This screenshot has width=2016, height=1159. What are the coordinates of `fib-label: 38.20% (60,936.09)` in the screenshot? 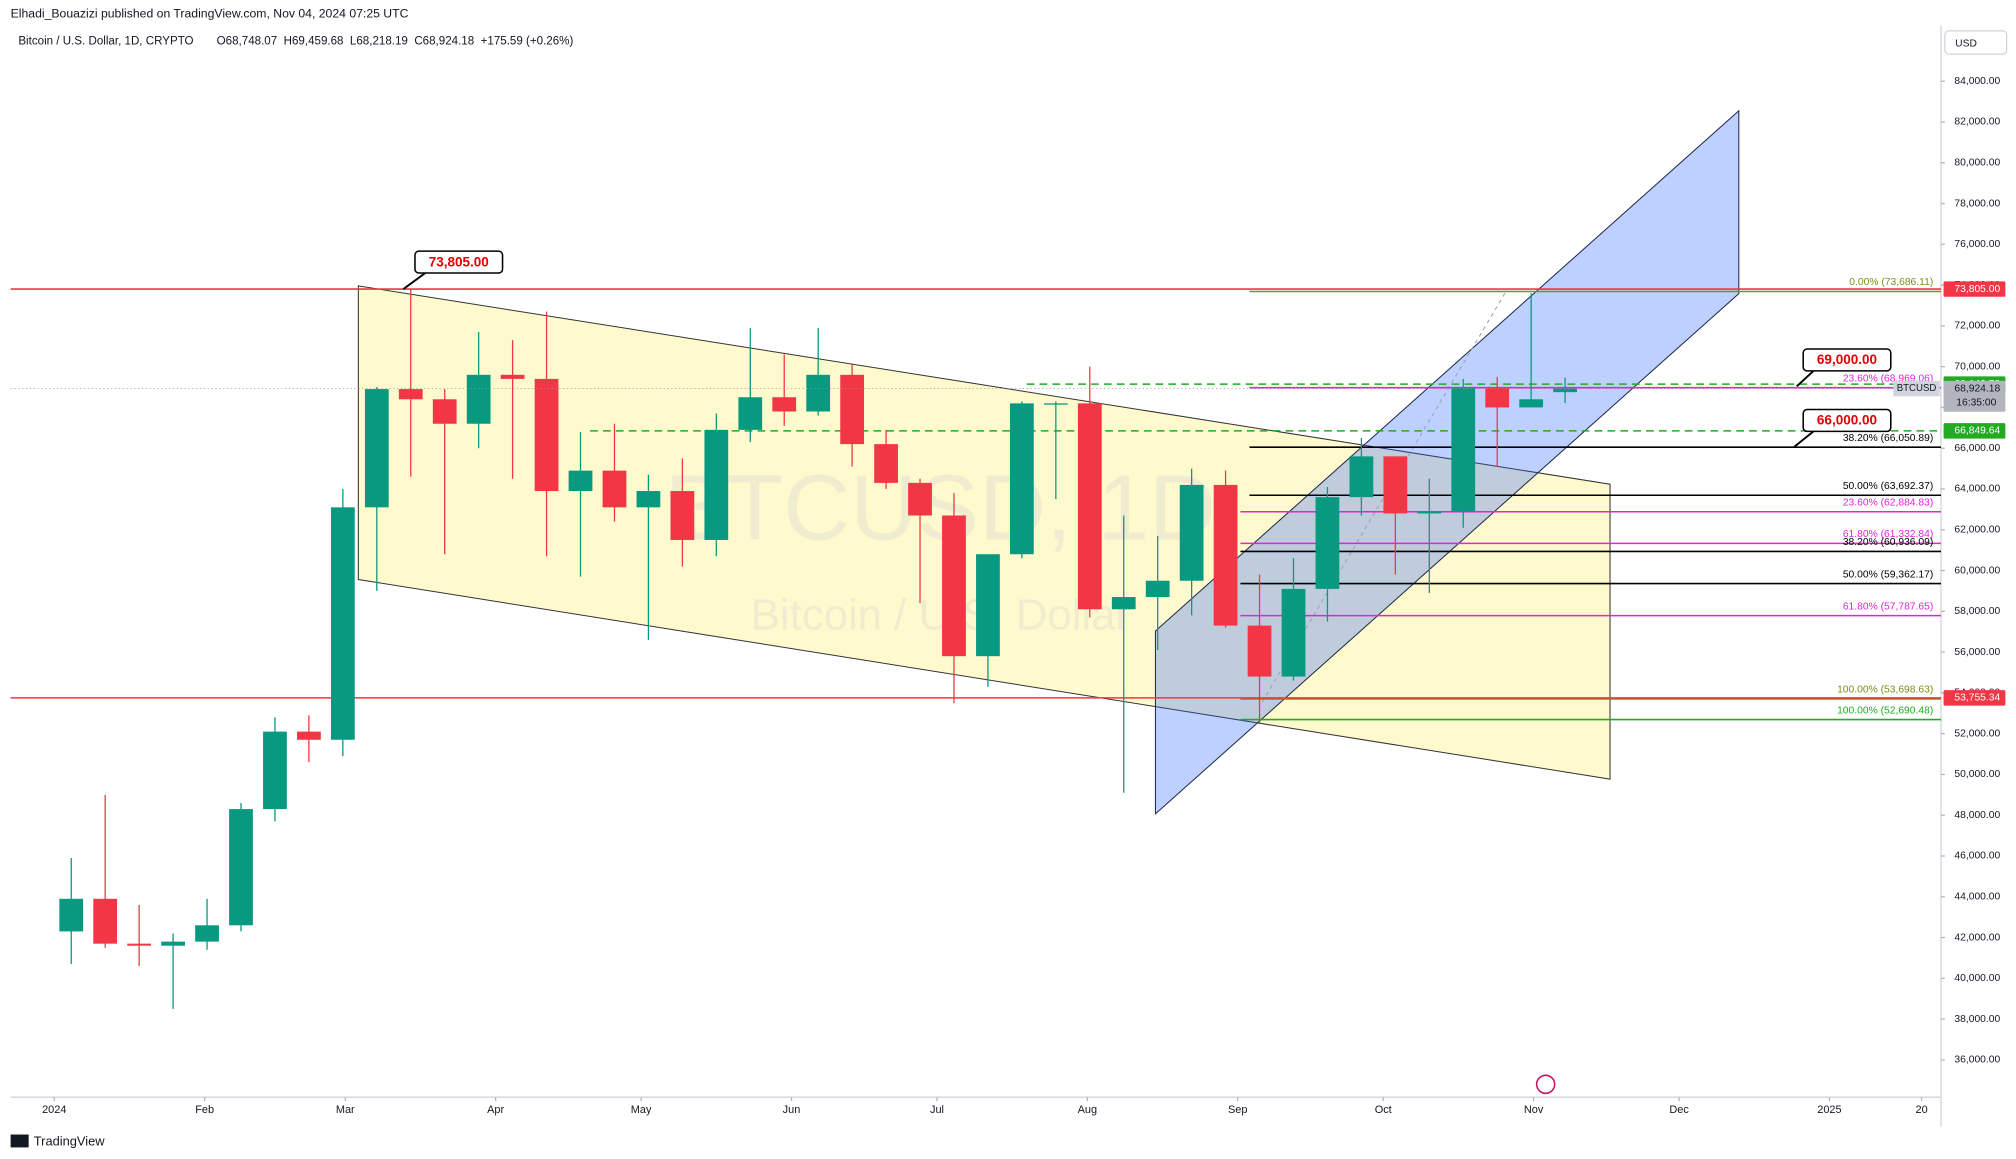 It's located at (1888, 542).